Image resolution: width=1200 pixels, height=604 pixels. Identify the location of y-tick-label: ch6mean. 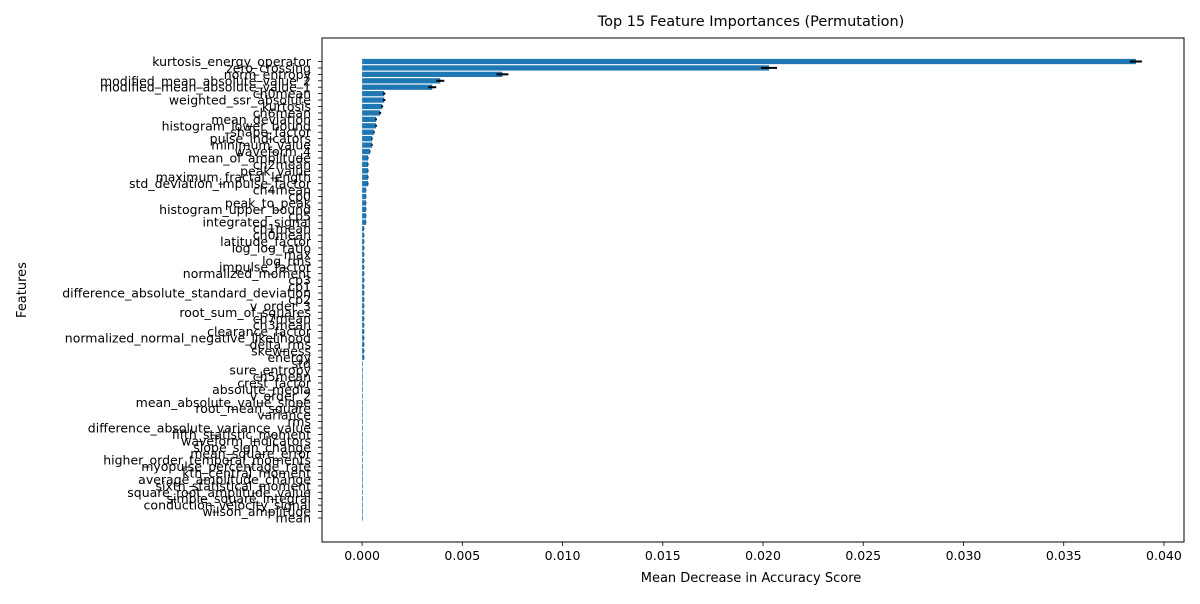
(282, 112).